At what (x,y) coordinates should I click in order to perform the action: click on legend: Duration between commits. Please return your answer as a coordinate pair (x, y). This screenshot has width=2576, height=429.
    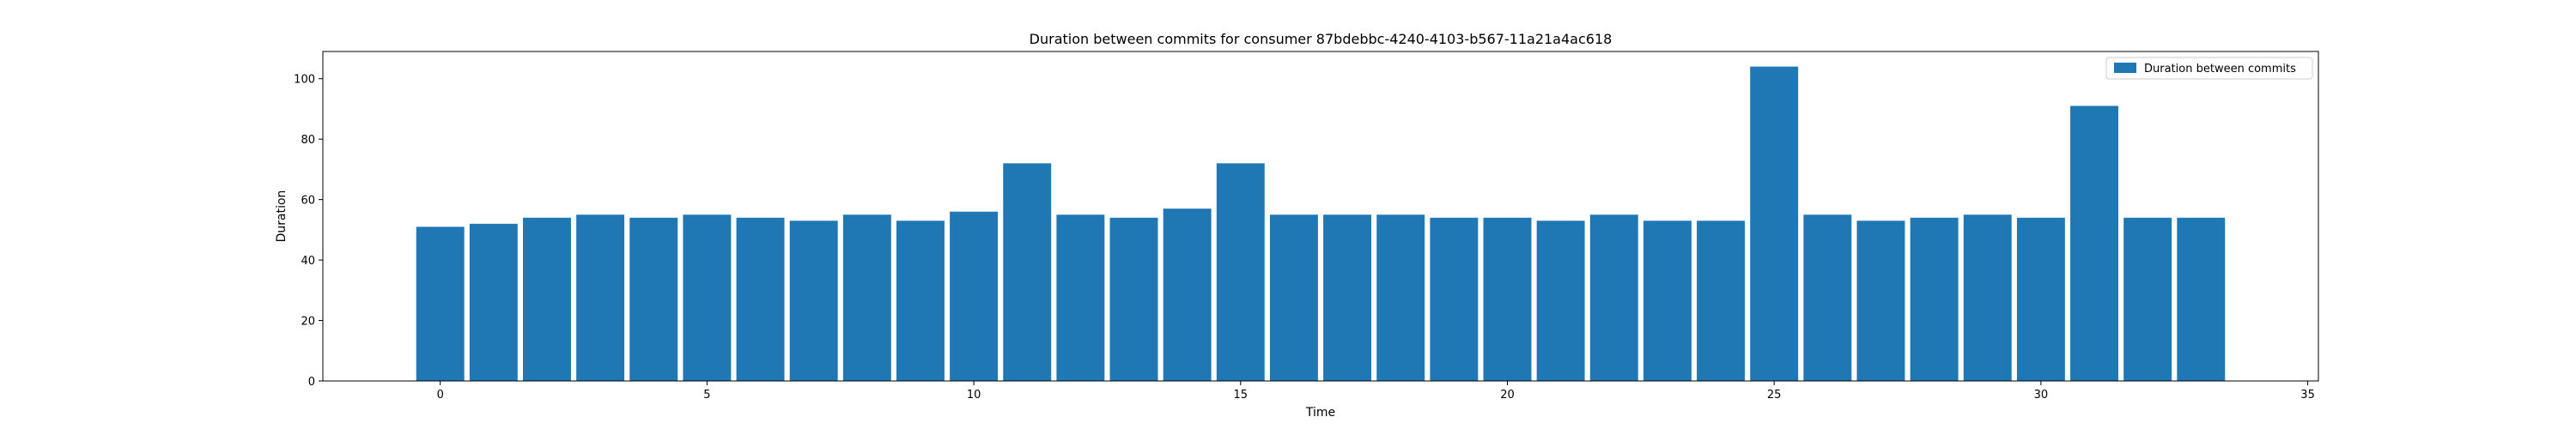
    Looking at the image, I should click on (2209, 68).